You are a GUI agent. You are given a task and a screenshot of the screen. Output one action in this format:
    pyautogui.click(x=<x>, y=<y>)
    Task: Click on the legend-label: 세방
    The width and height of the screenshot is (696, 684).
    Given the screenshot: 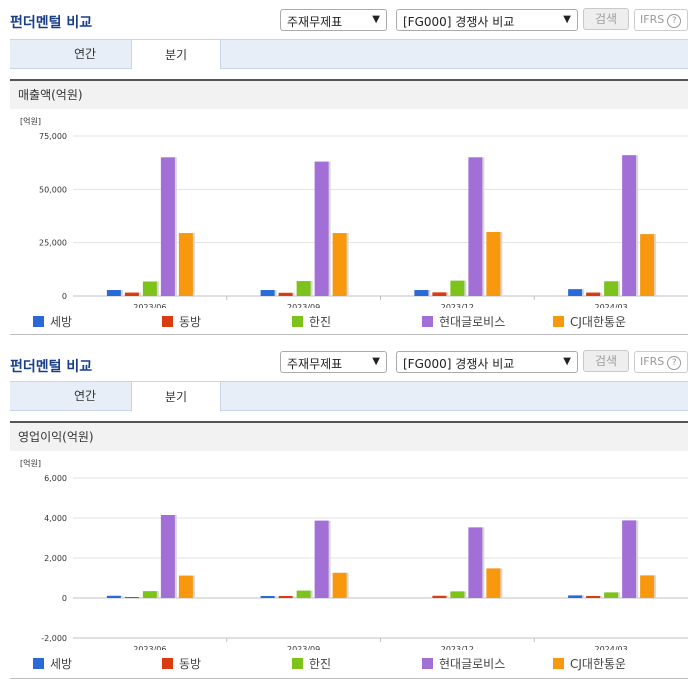 What is the action you would take?
    pyautogui.click(x=61, y=664)
    